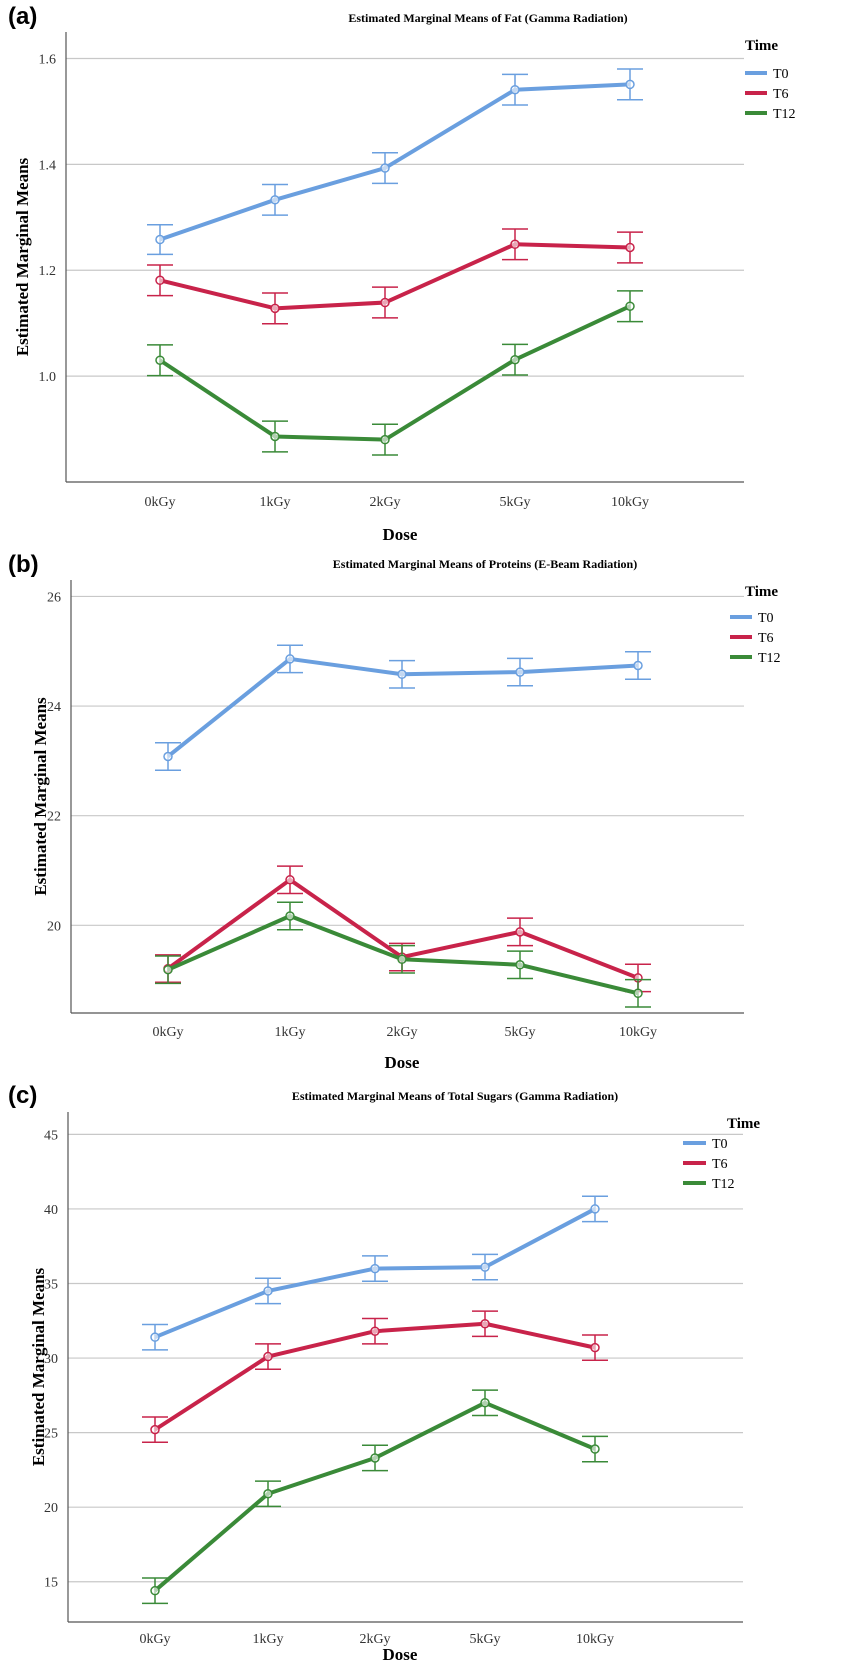  I want to click on y-tick-label: 1.2, so click(48, 271).